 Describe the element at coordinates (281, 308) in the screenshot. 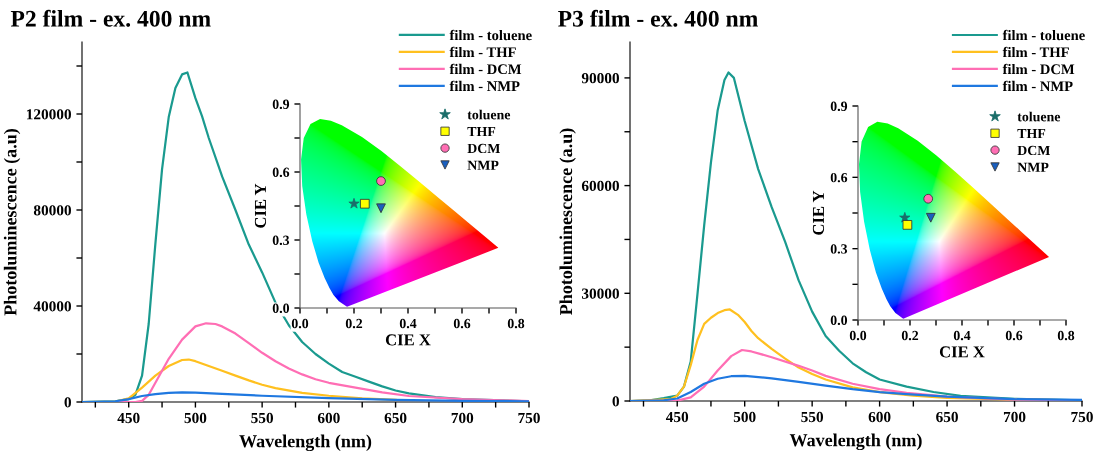

I see `y-tick-label: 0.0` at that location.